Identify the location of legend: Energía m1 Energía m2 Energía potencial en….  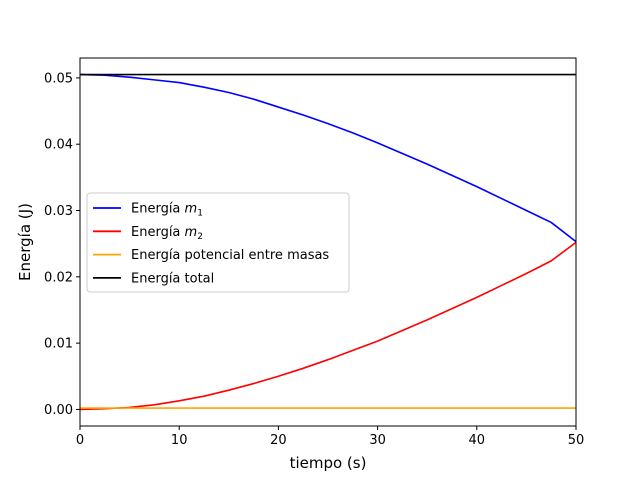
(218, 242).